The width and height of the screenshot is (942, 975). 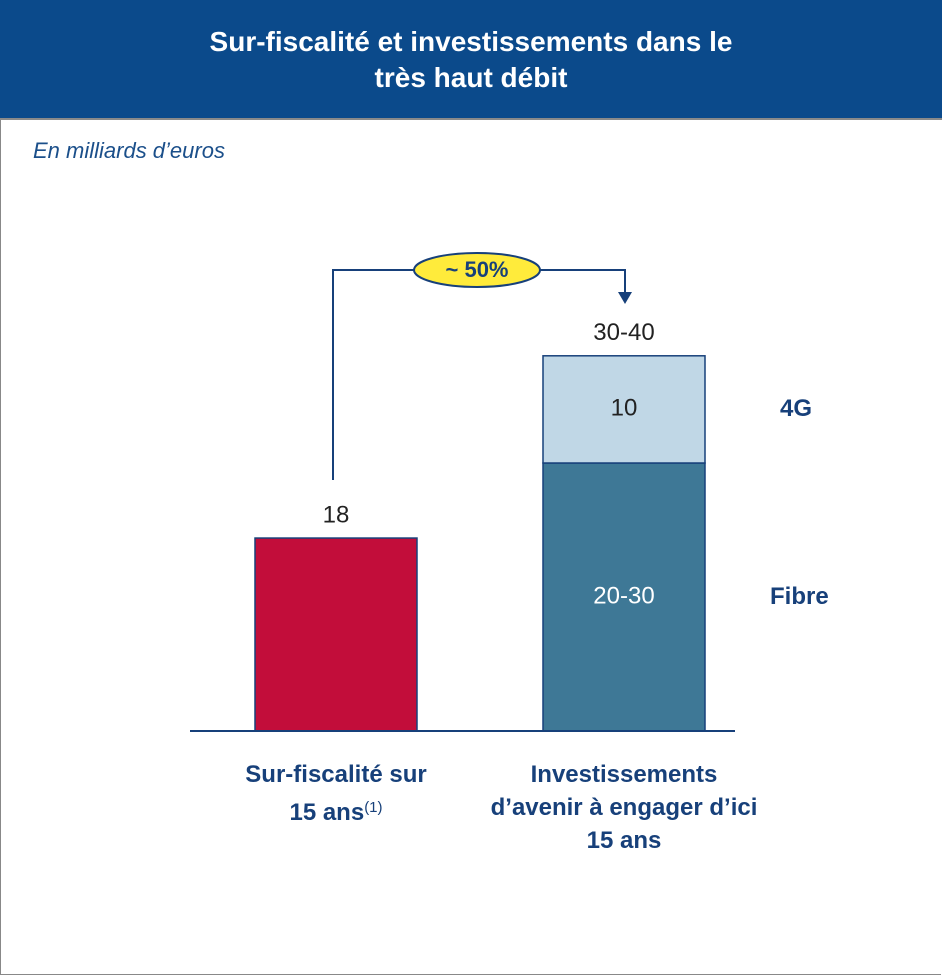 I want to click on annotation-badge, so click(x=477, y=270).